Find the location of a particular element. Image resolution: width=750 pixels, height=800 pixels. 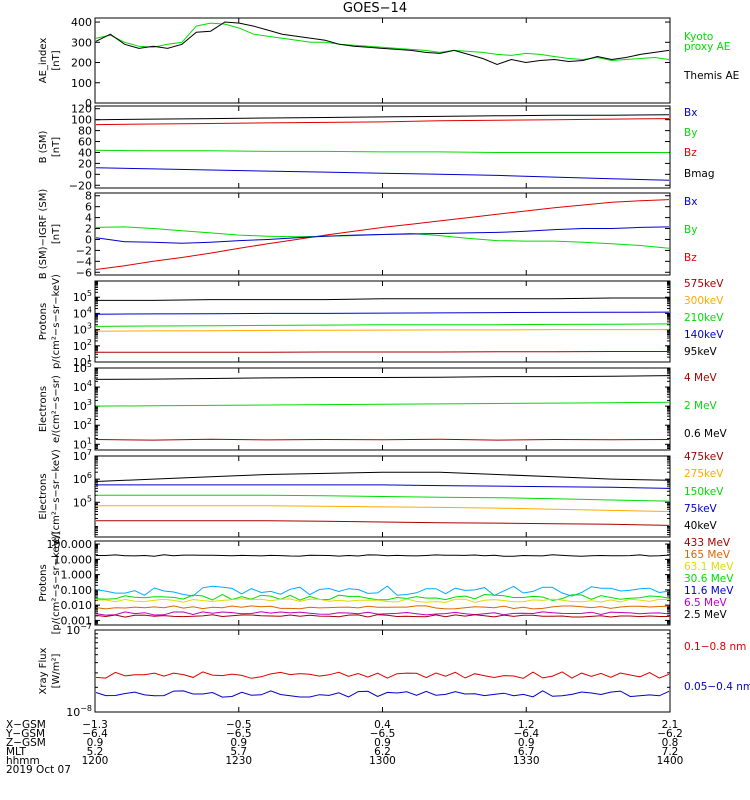

table-cell: −6.4 is located at coordinates (527, 734).